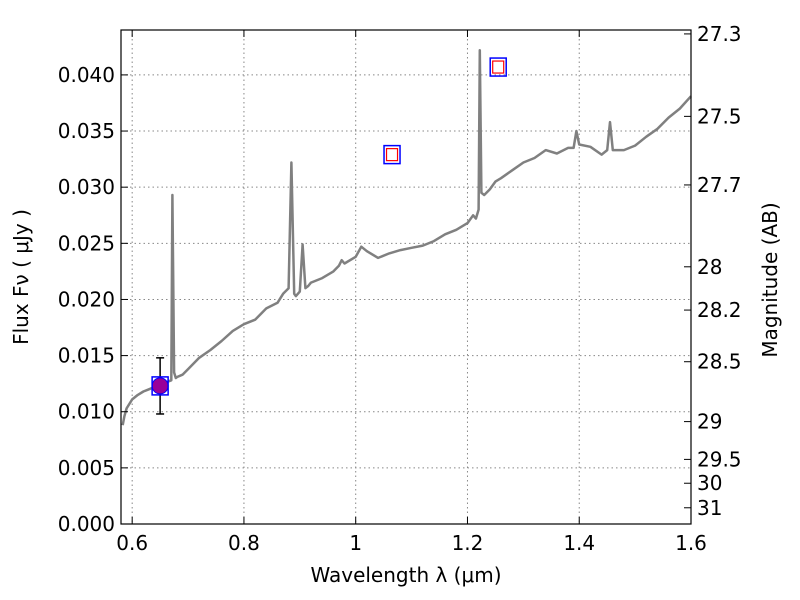 This screenshot has width=800, height=600. What do you see at coordinates (709, 422) in the screenshot?
I see `mag-tick-label: 29` at bounding box center [709, 422].